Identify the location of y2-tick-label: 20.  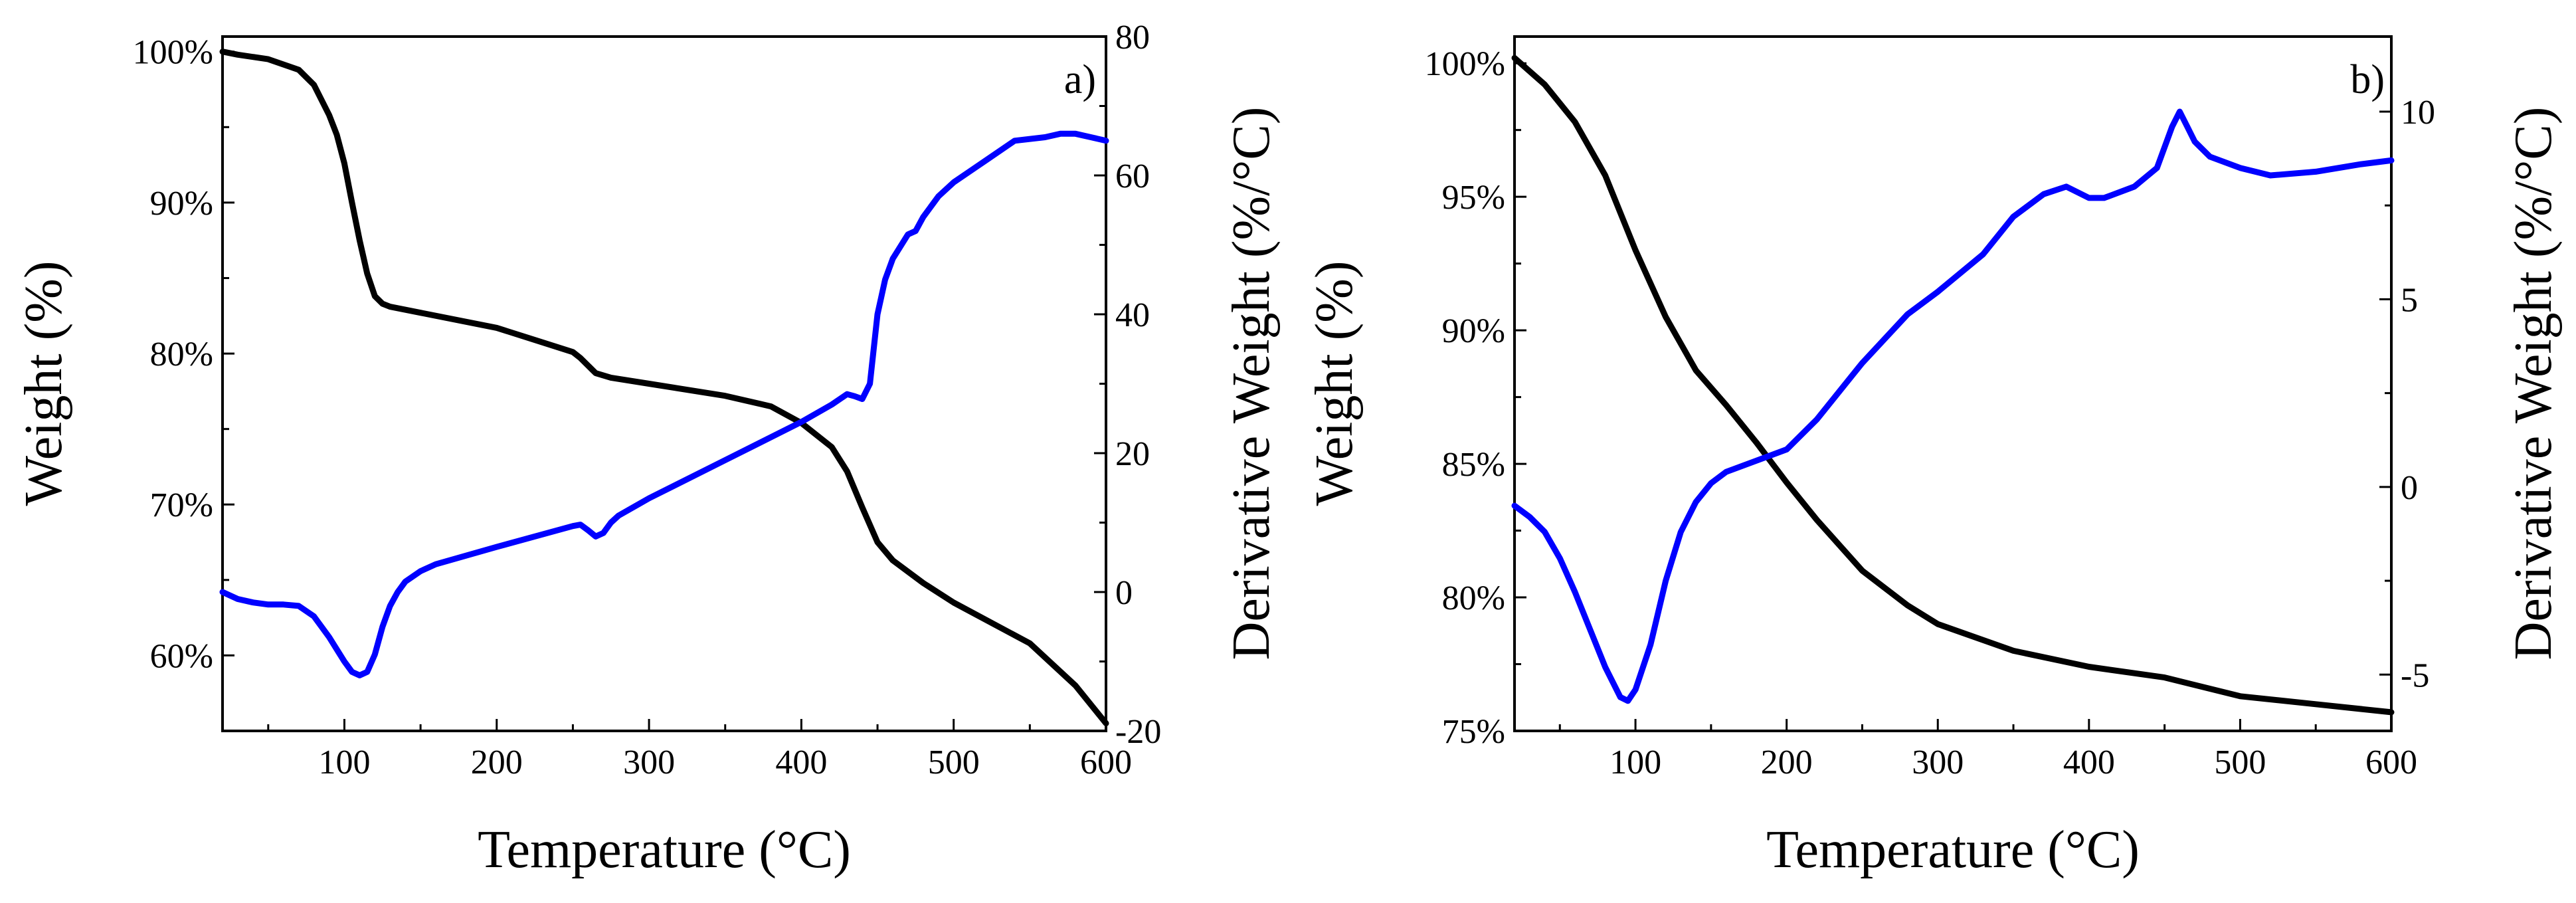
(1132, 454).